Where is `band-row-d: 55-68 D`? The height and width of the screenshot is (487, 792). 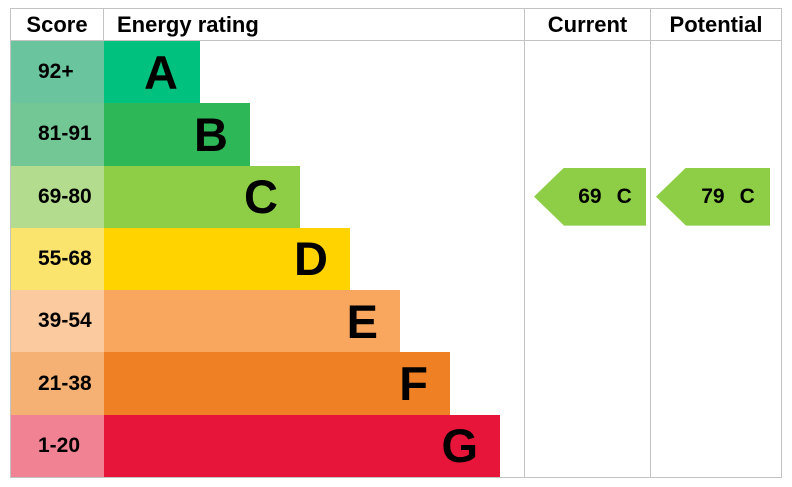
band-row-d: 55-68 D is located at coordinates (396, 259).